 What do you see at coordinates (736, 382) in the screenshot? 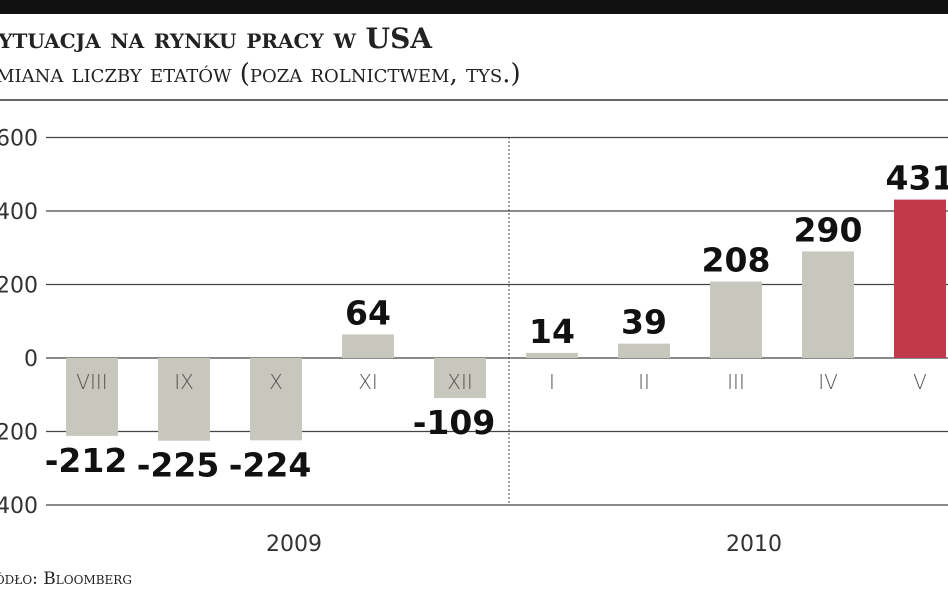
I see `x-tick-label: III` at bounding box center [736, 382].